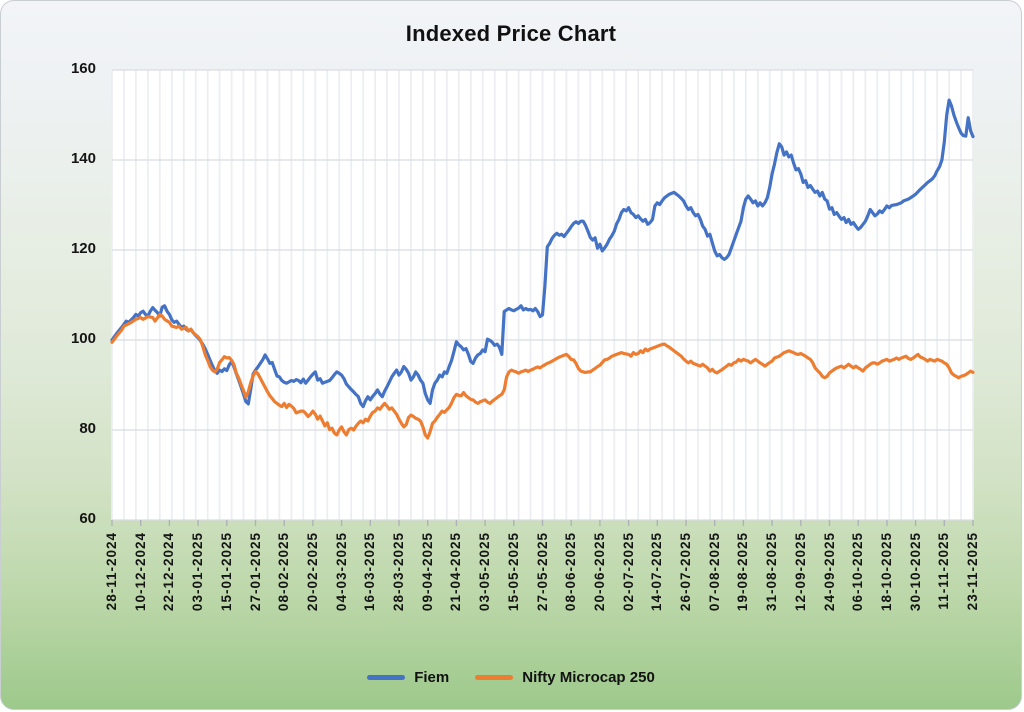 This screenshot has height=712, width=1024. I want to click on y-axis-label: 160, so click(83, 68).